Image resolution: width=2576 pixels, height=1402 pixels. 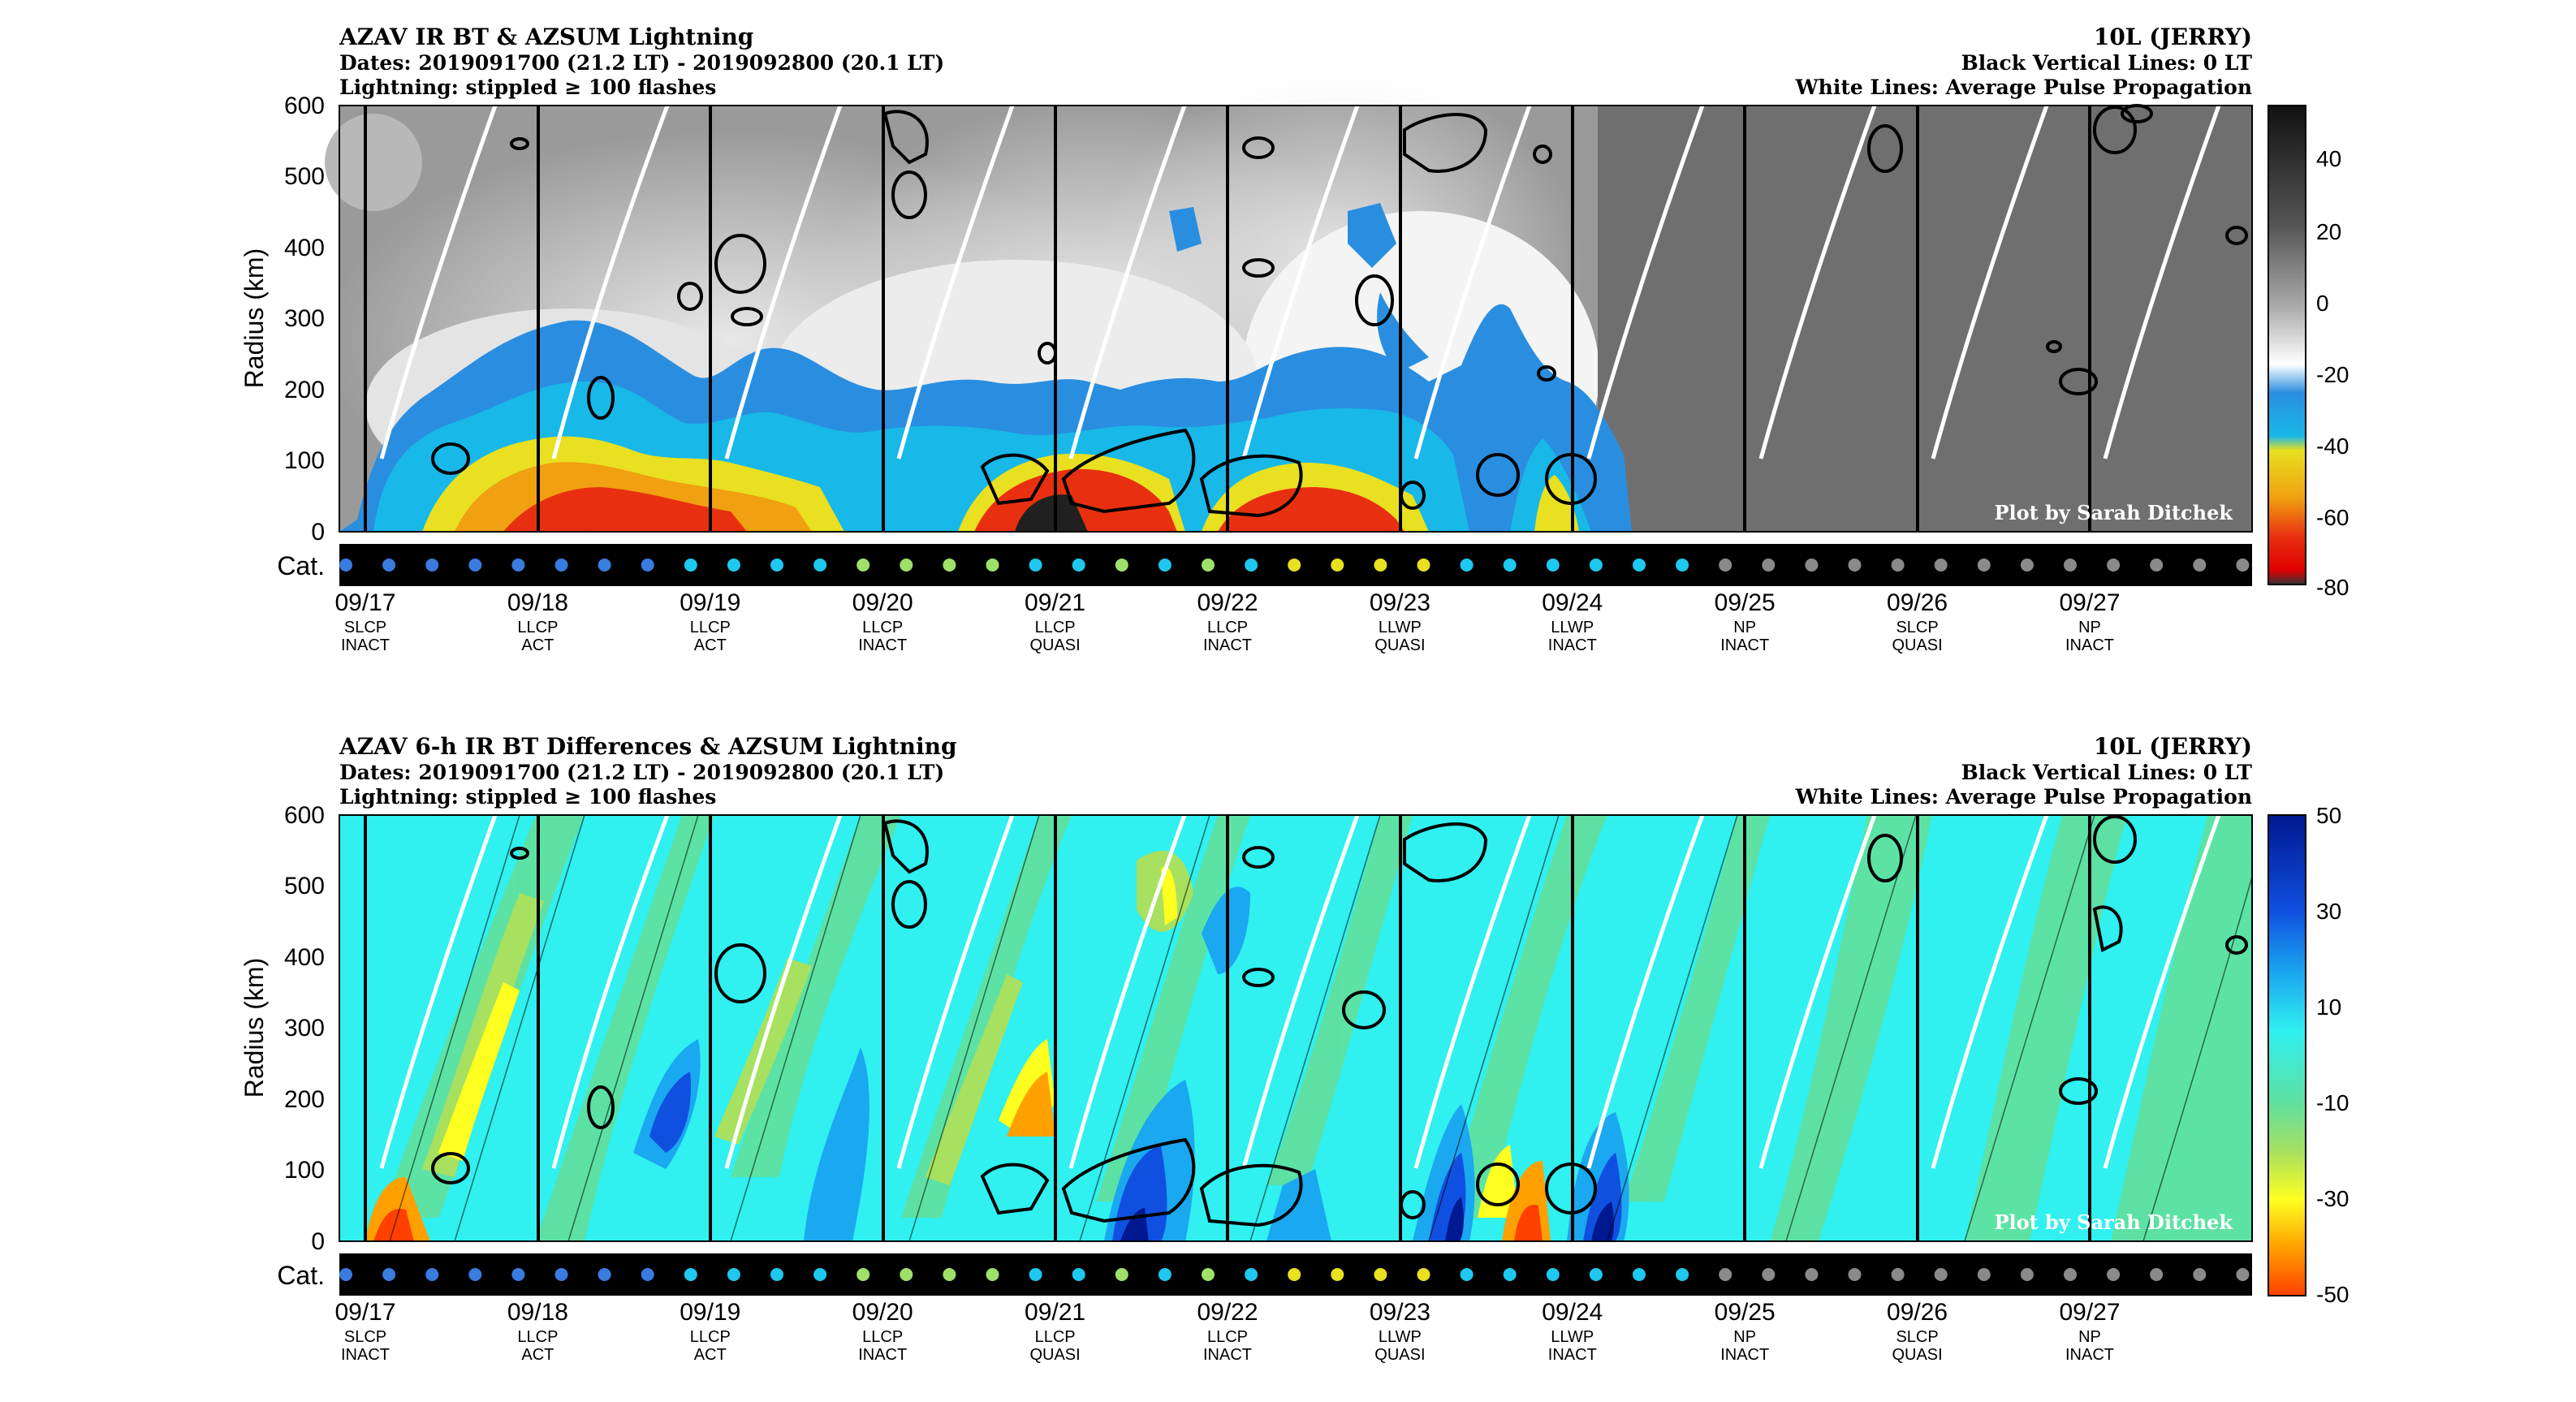 I want to click on panel1-cbtick: -20, so click(x=2332, y=374).